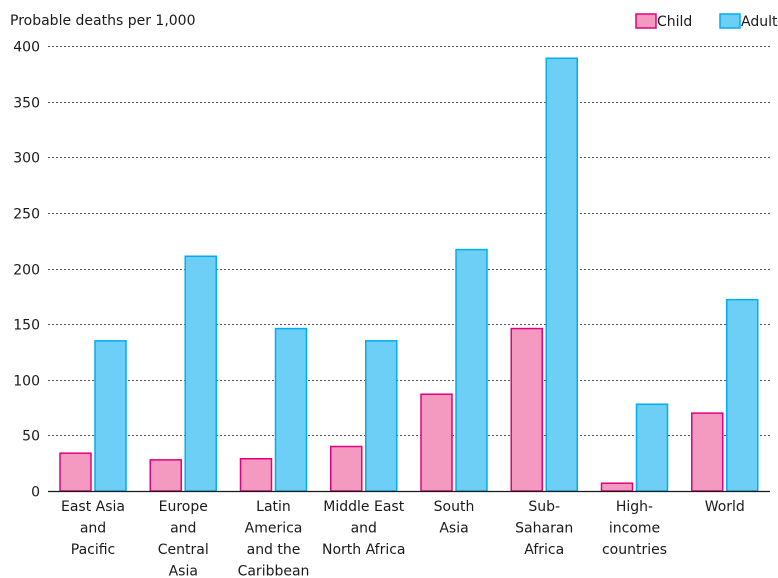 The height and width of the screenshot is (578, 778). Describe the element at coordinates (26, 382) in the screenshot. I see `y-tick-label: 100` at that location.